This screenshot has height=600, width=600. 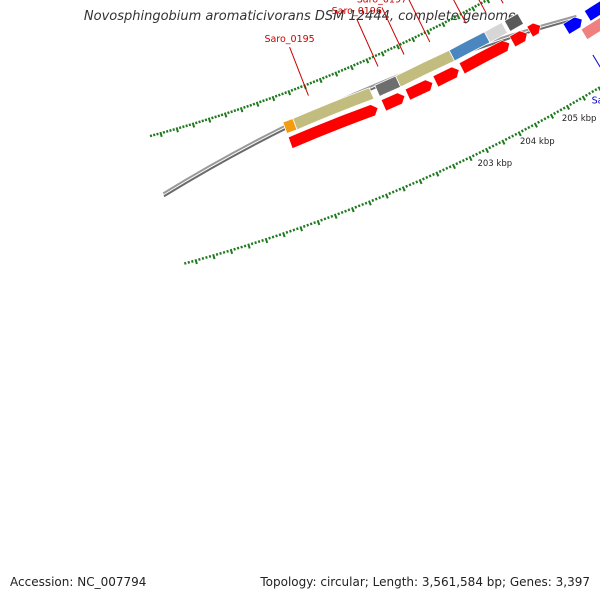 I want to click on gene-label: Saro_0197, so click(x=382, y=2).